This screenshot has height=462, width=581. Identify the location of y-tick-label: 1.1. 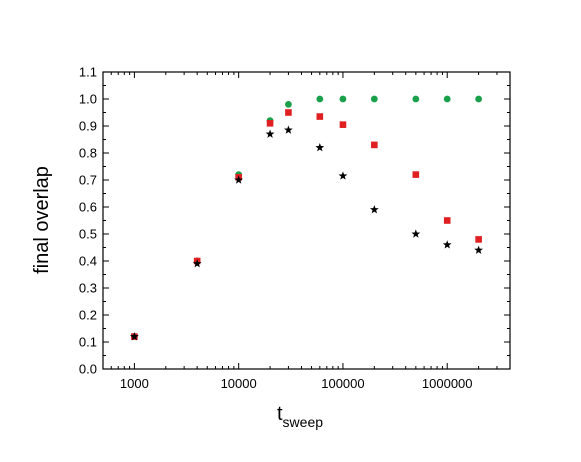
(88, 72).